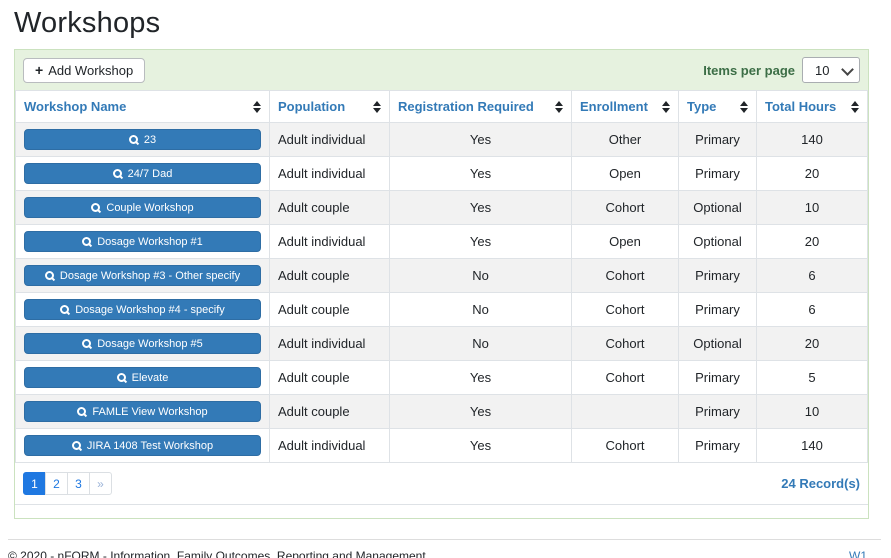 This screenshot has width=891, height=558. I want to click on column-header-registration-required: Registration Required, so click(480, 106).